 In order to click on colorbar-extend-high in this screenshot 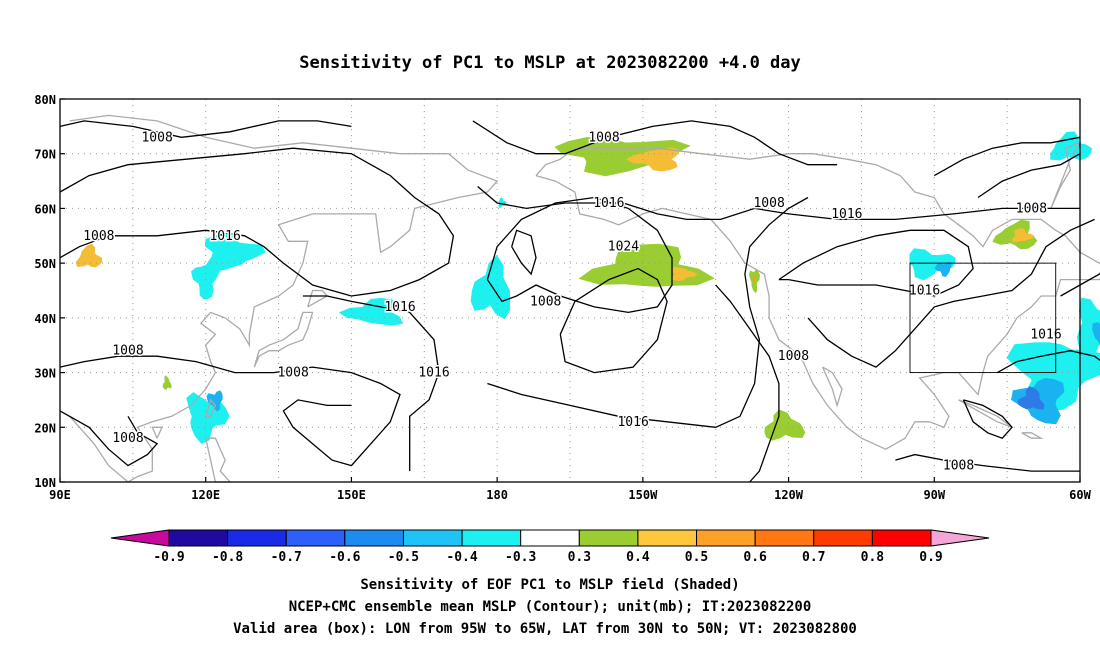, I will do `click(960, 538)`.